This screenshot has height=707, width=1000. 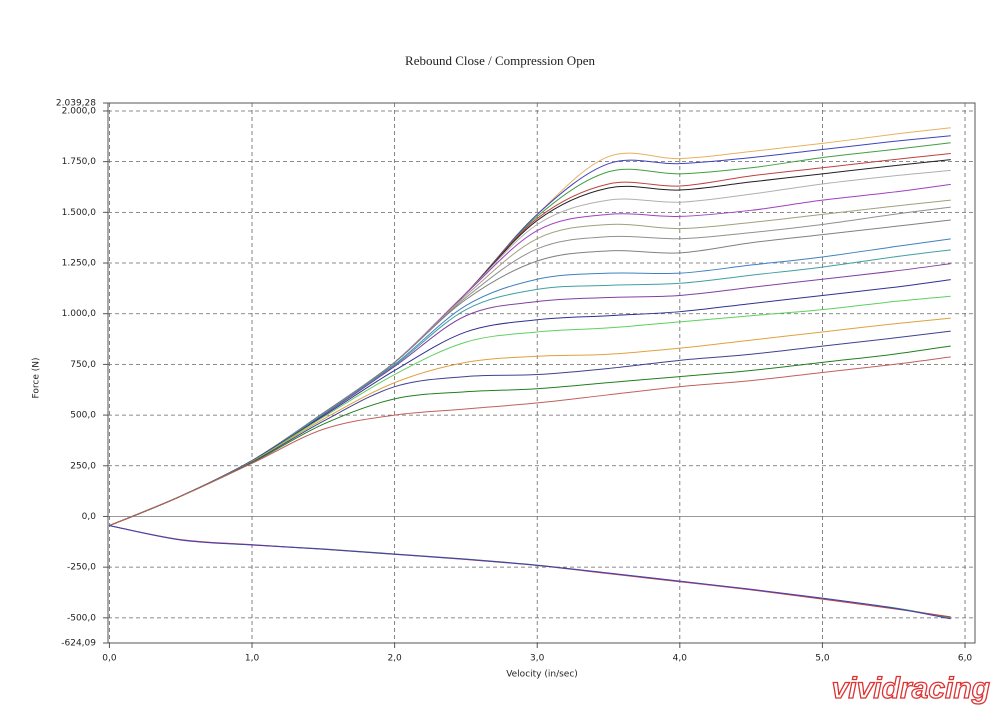 I want to click on x-tick-label: 6,0, so click(x=965, y=659).